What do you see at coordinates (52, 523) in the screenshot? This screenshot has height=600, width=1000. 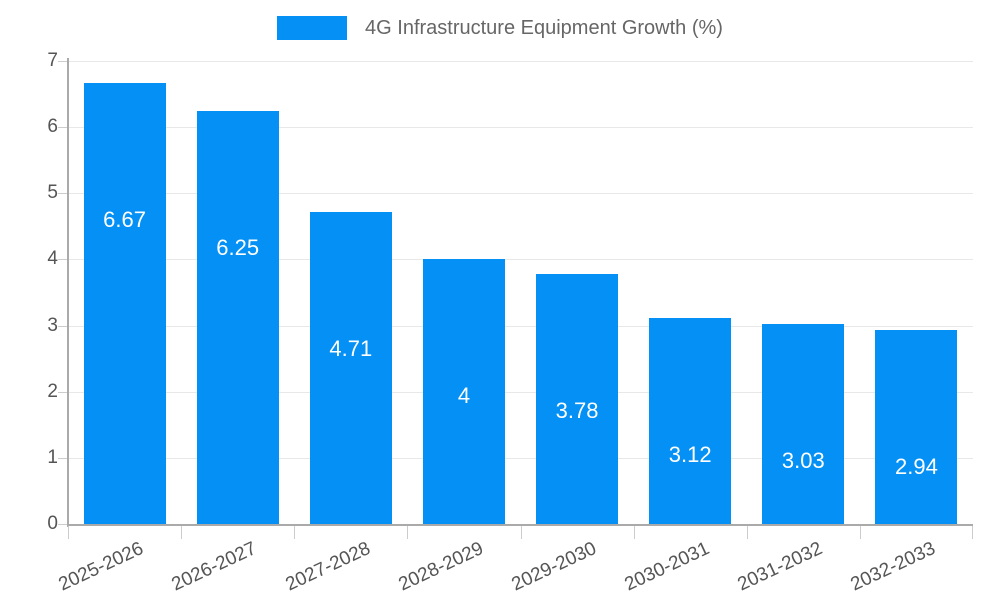 I see `y-axis-tick-label: 0` at bounding box center [52, 523].